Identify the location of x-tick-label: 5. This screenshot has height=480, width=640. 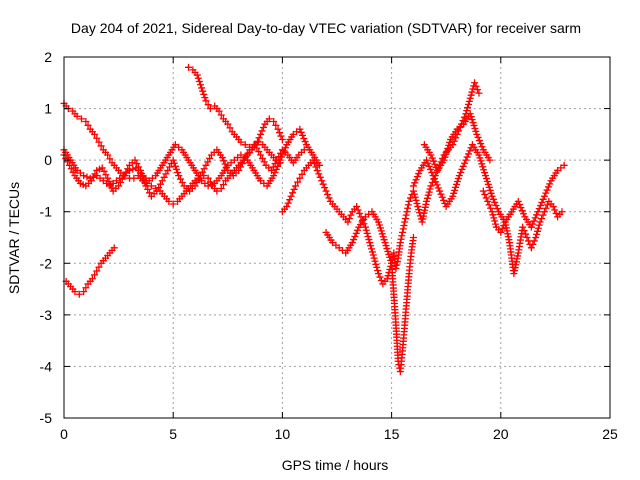
(173, 434).